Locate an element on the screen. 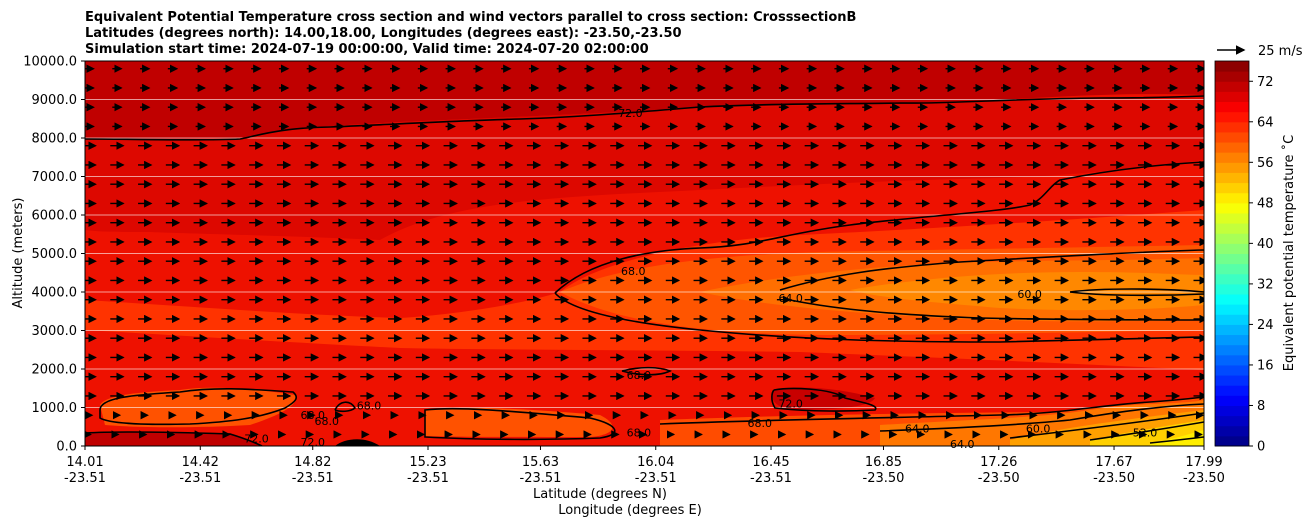 Image resolution: width=1308 pixels, height=526 pixels. contour-label-text: 72.0 is located at coordinates (630, 113).